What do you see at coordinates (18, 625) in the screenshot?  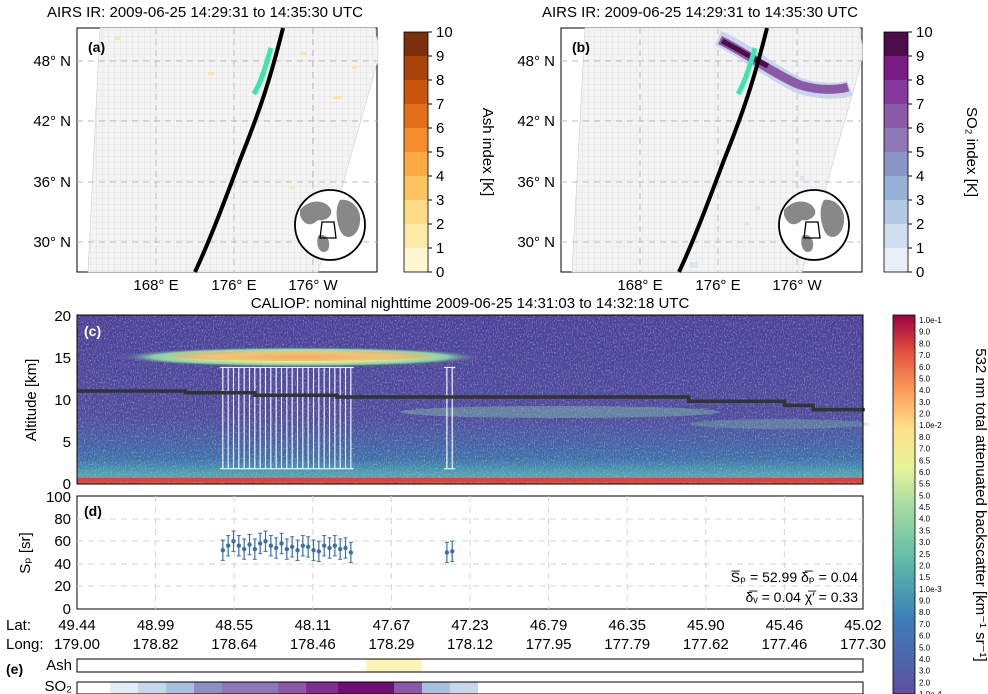 I see `lat-row-label: Lat:` at bounding box center [18, 625].